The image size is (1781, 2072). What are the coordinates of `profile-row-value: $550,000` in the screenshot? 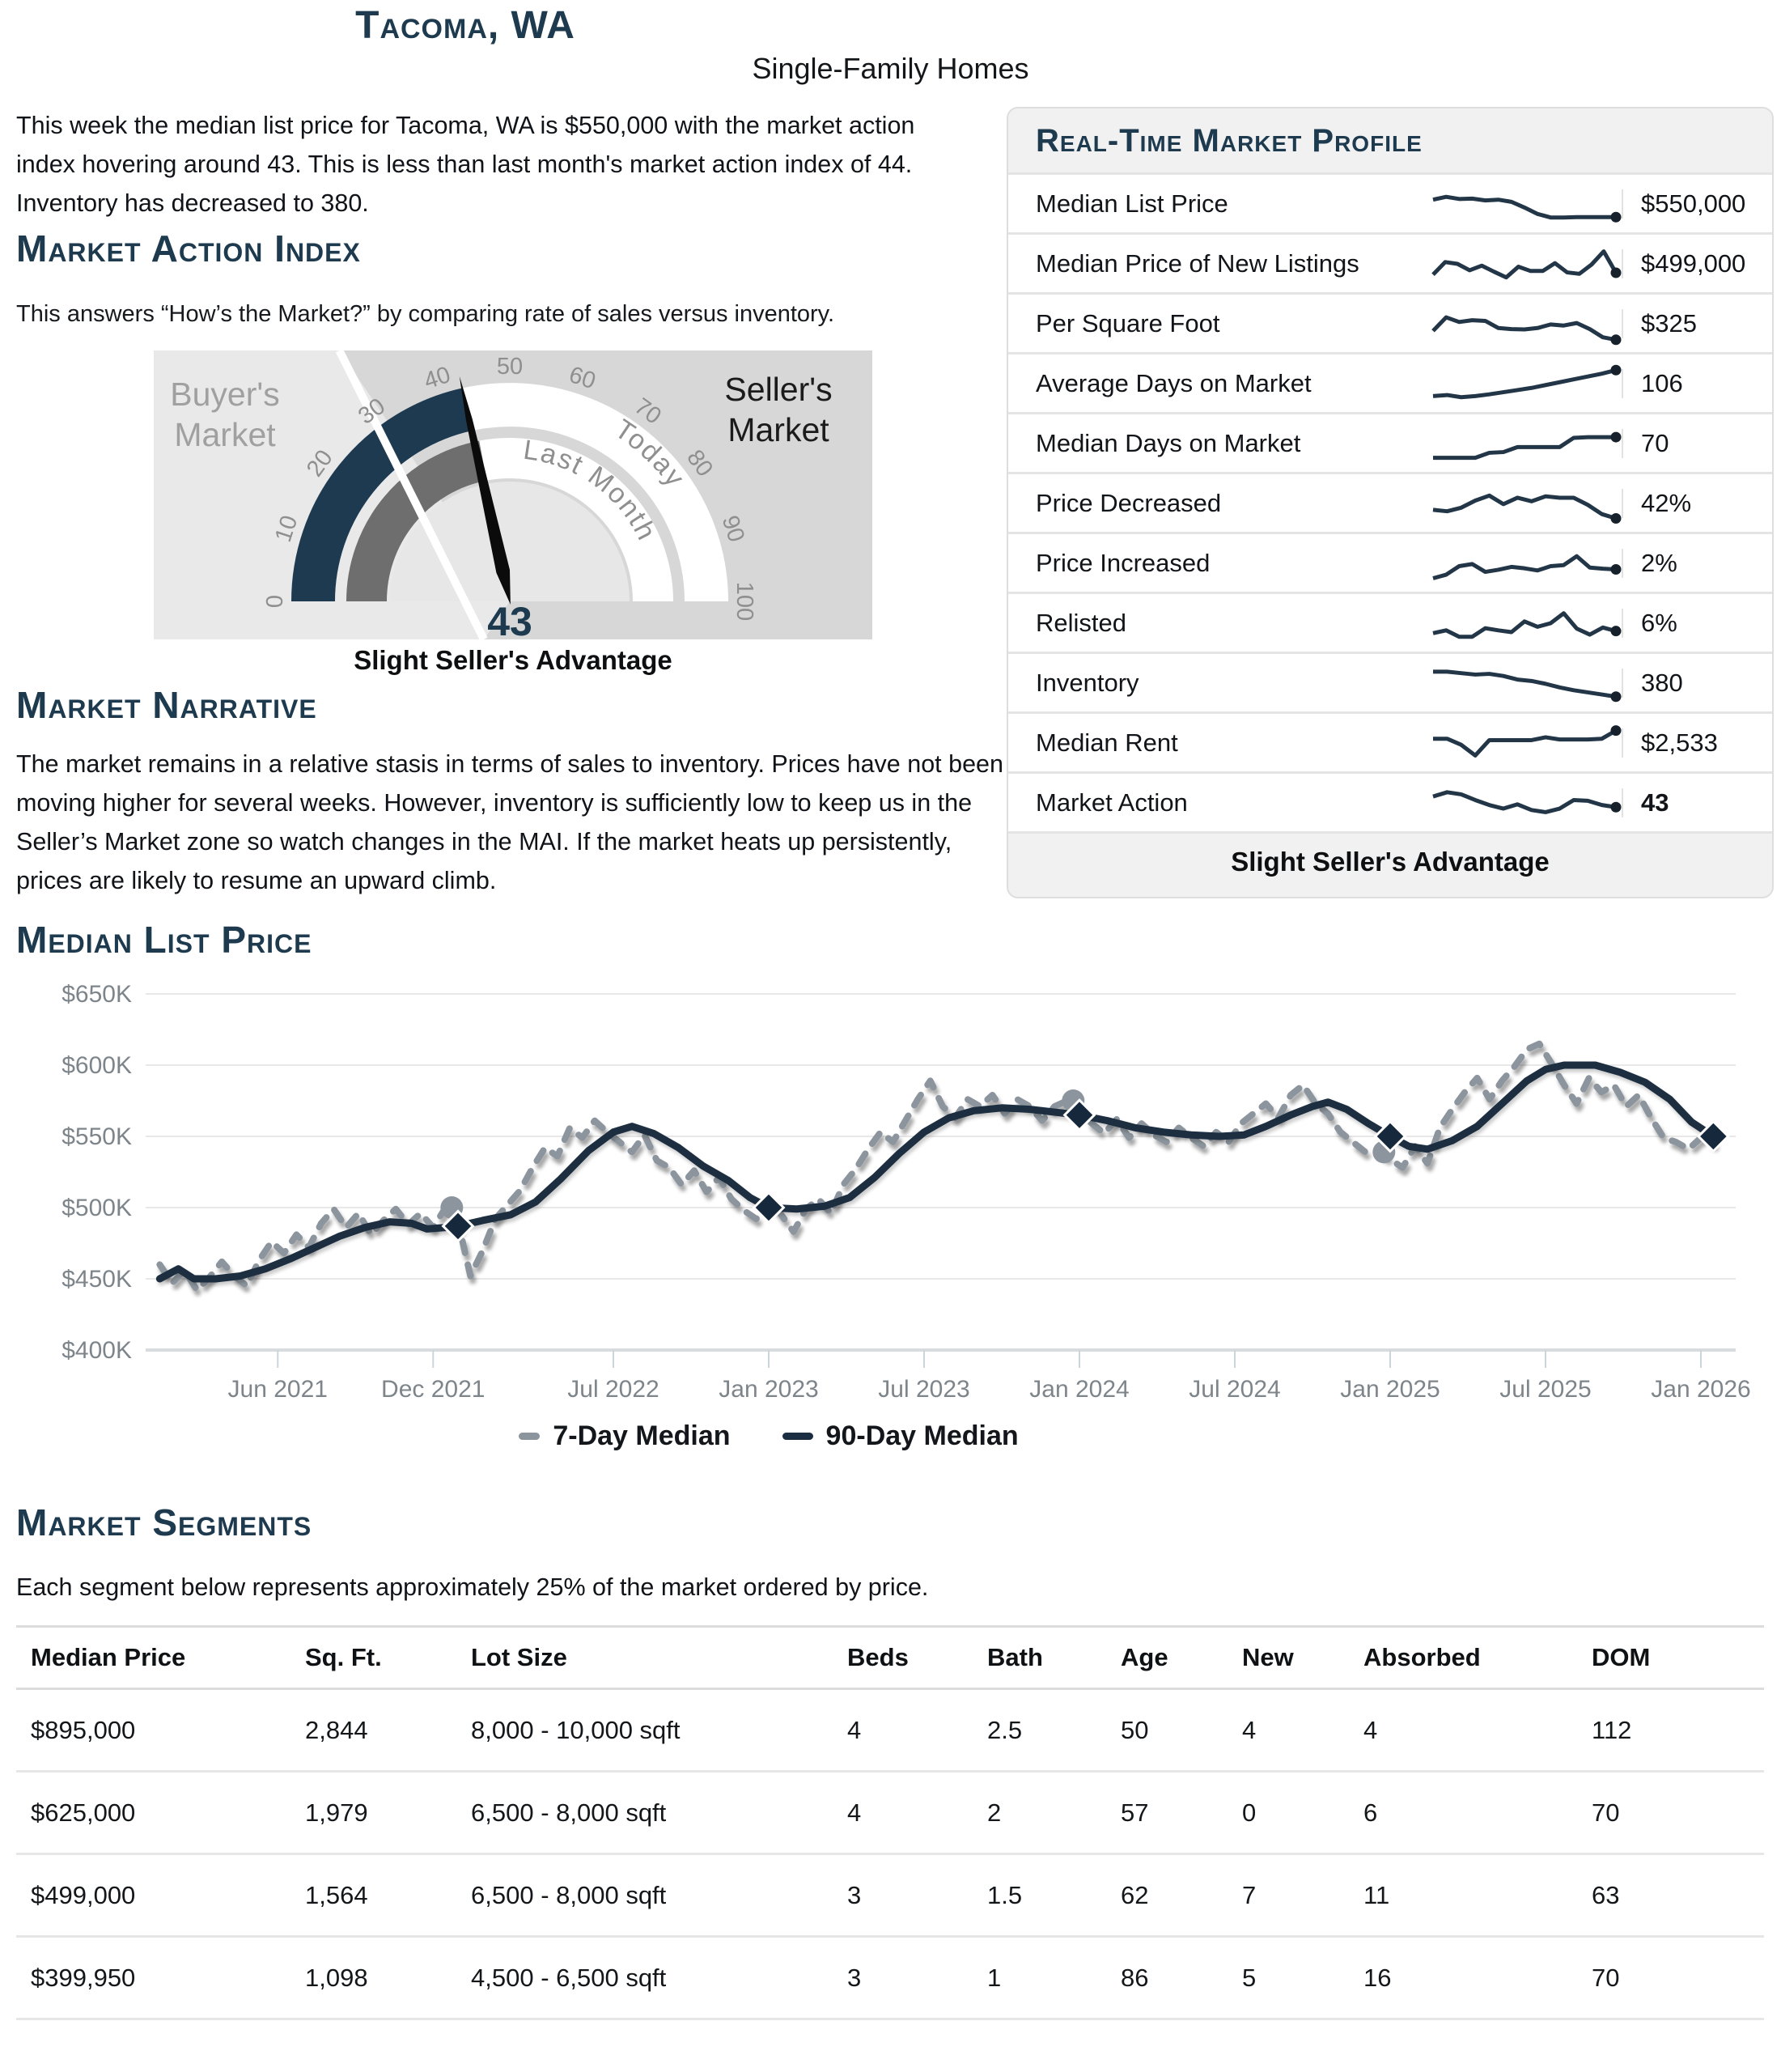 It's located at (1697, 204).